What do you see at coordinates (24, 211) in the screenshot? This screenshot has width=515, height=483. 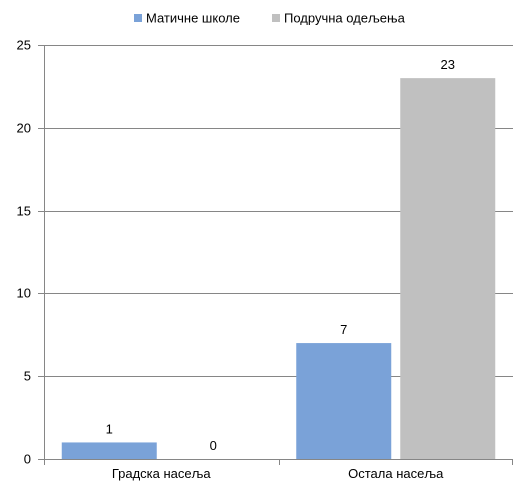 I see `y-tick-label: 15` at bounding box center [24, 211].